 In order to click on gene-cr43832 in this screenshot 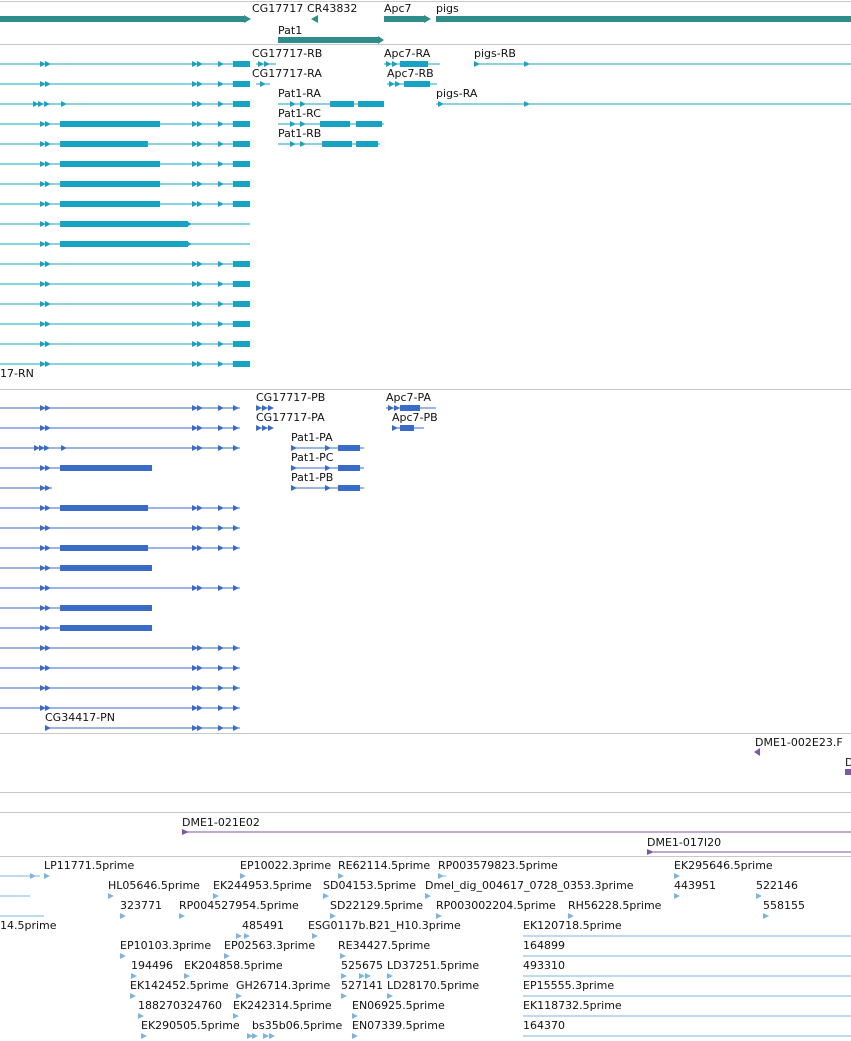, I will do `click(314, 19)`.